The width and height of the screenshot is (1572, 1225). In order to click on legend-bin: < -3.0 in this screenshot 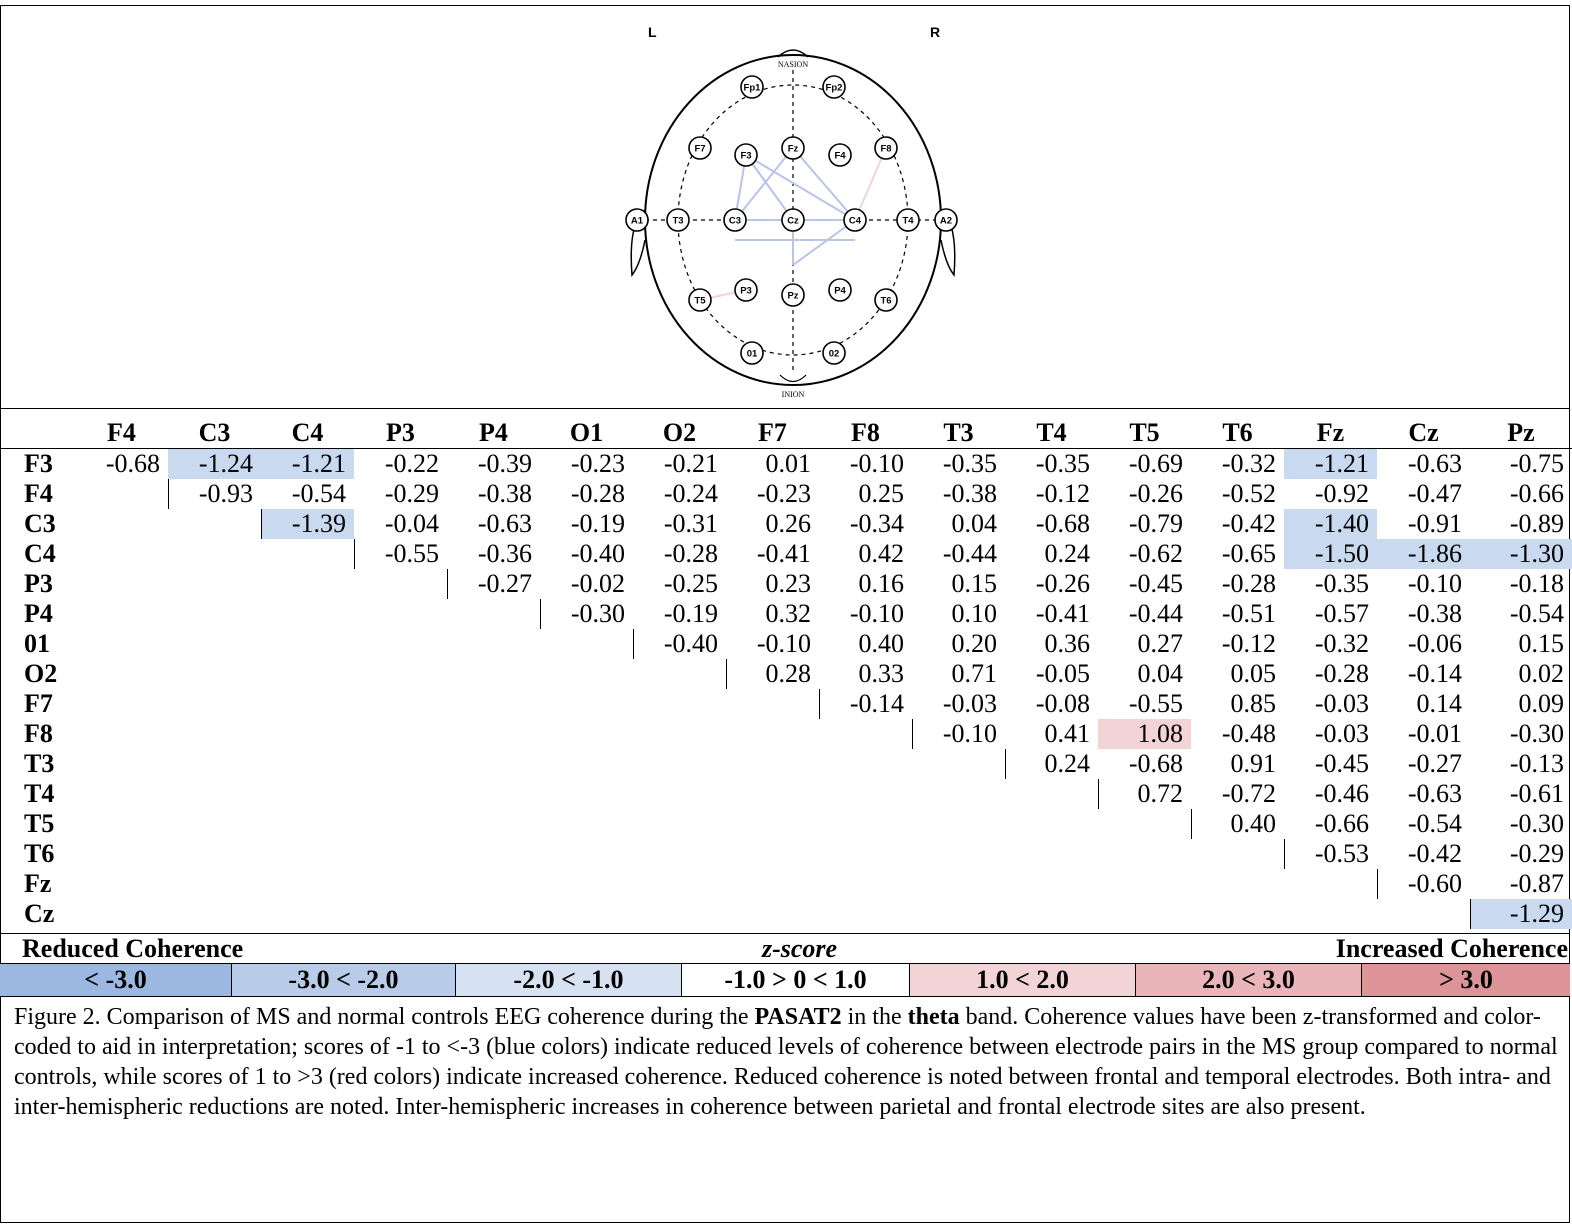, I will do `click(116, 980)`.